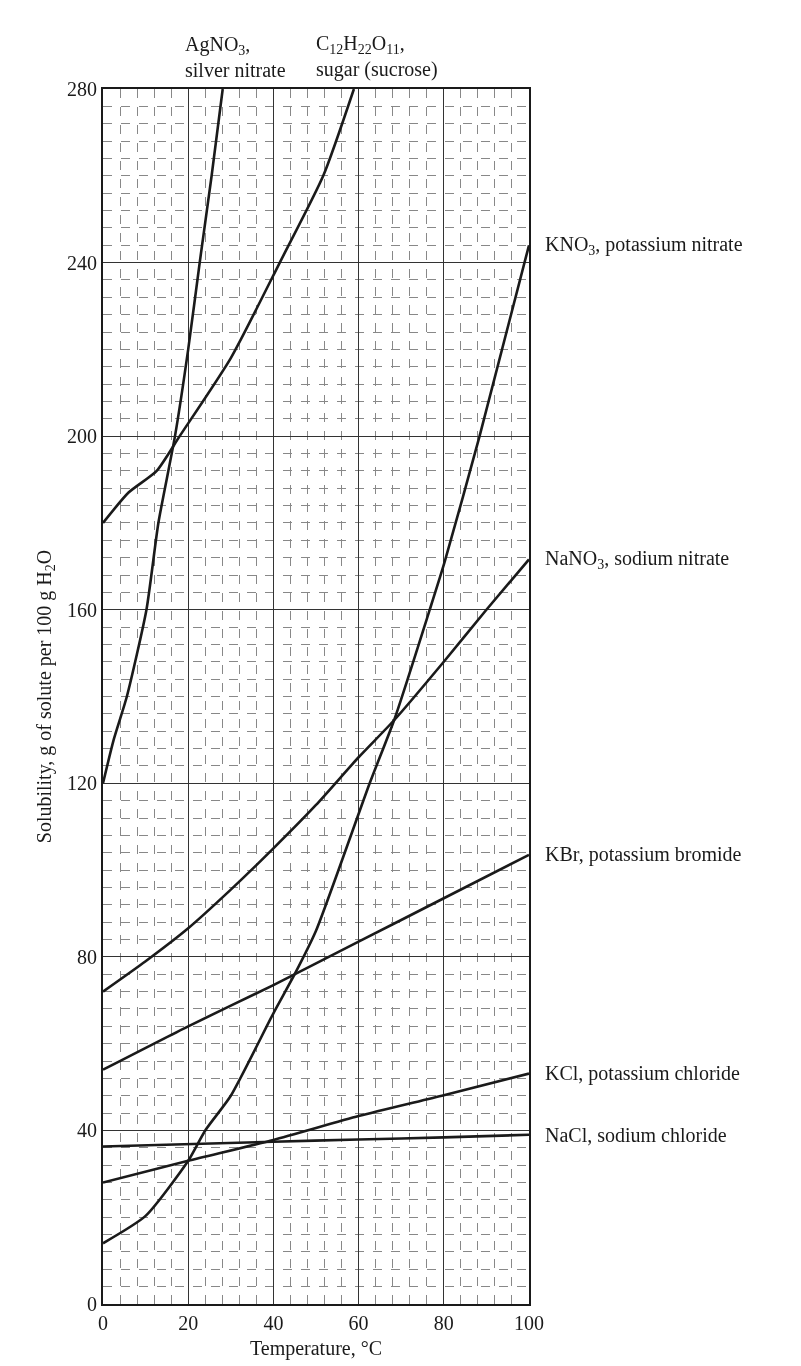 The width and height of the screenshot is (801, 1366). What do you see at coordinates (82, 609) in the screenshot?
I see `y-tick-label: 160` at bounding box center [82, 609].